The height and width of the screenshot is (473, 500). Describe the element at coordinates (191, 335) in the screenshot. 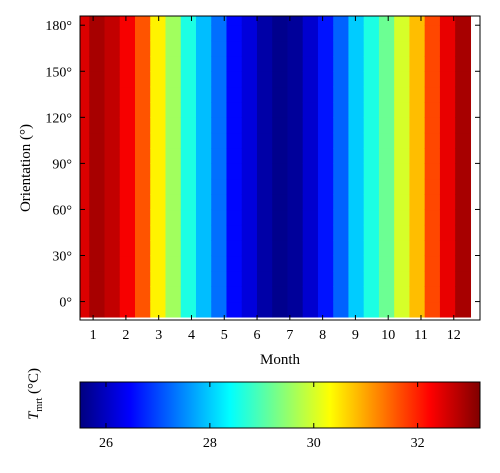

I see `x-tick-label: 4` at that location.